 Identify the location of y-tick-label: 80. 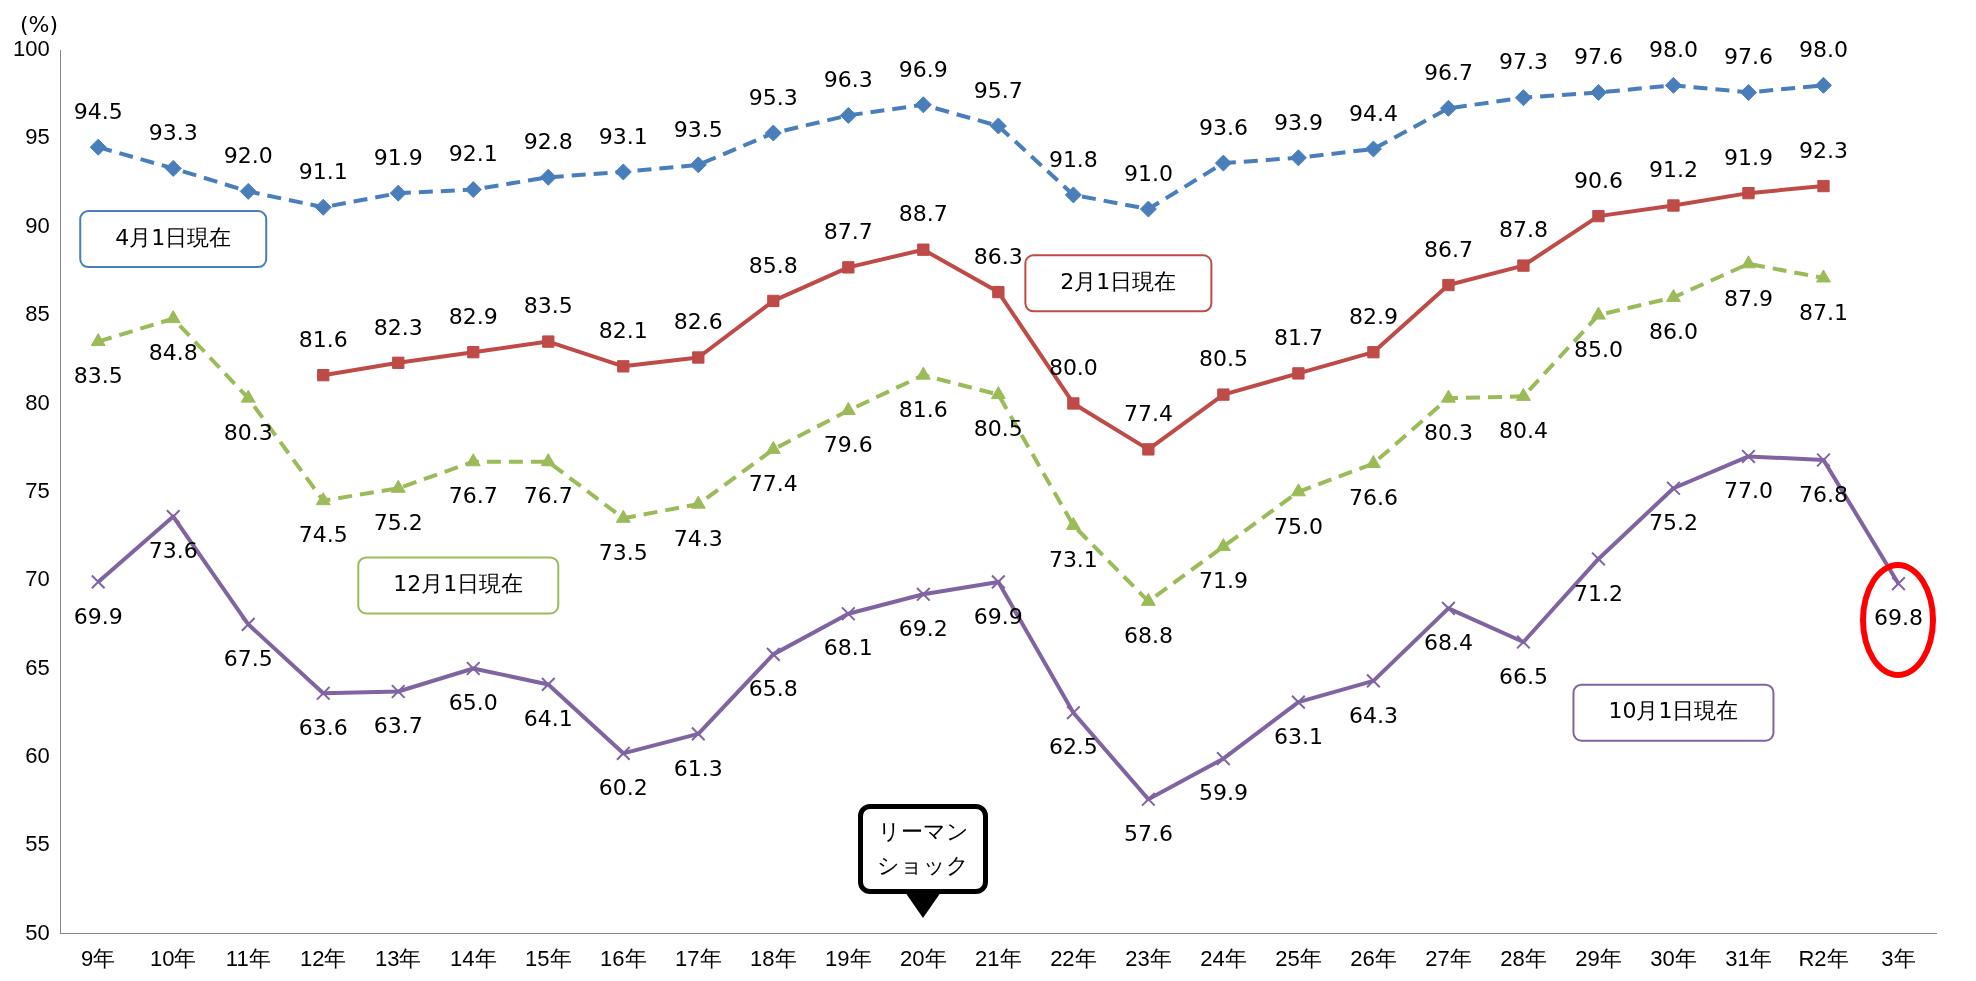
(37, 402).